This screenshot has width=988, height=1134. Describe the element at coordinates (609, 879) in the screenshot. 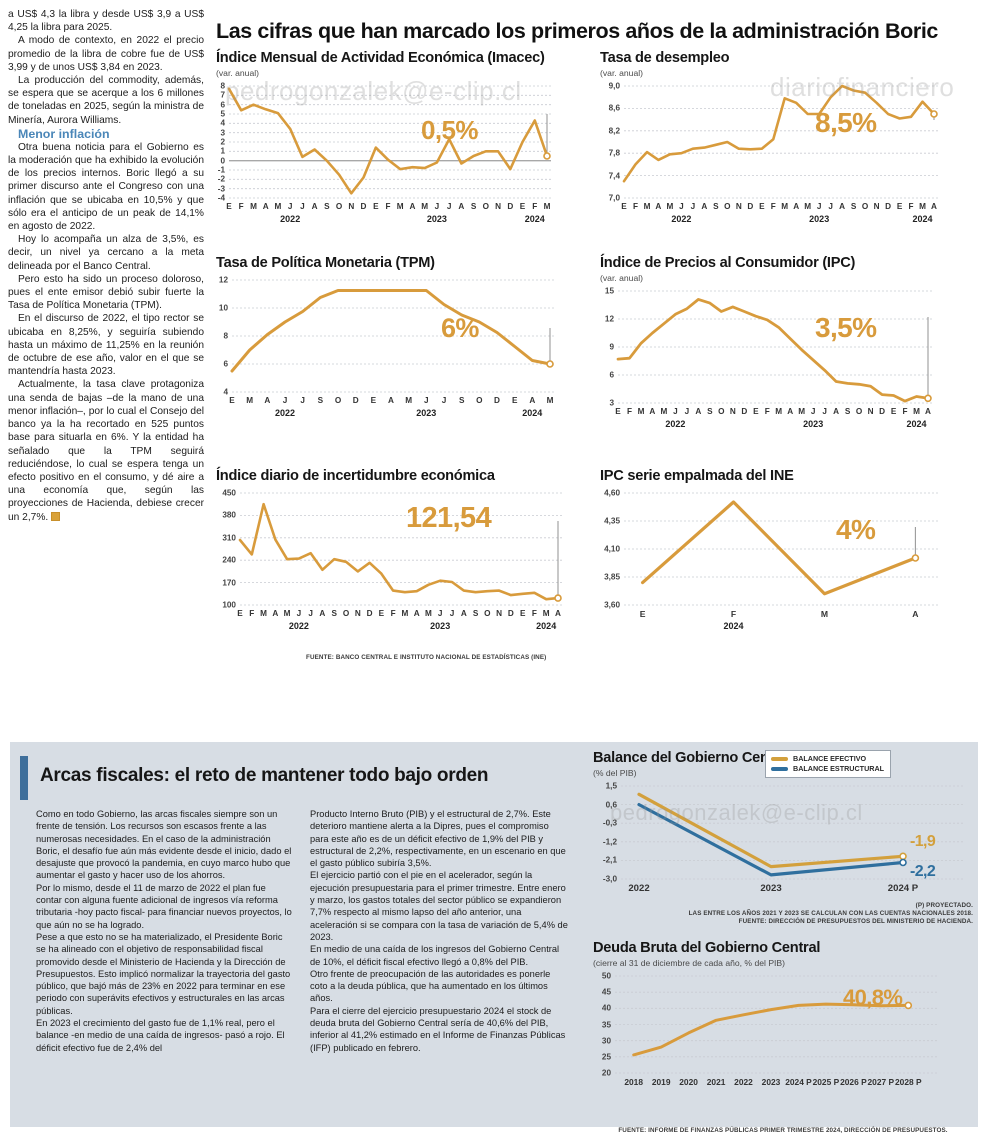

I see `y-axis-tick-label: -3,0` at that location.